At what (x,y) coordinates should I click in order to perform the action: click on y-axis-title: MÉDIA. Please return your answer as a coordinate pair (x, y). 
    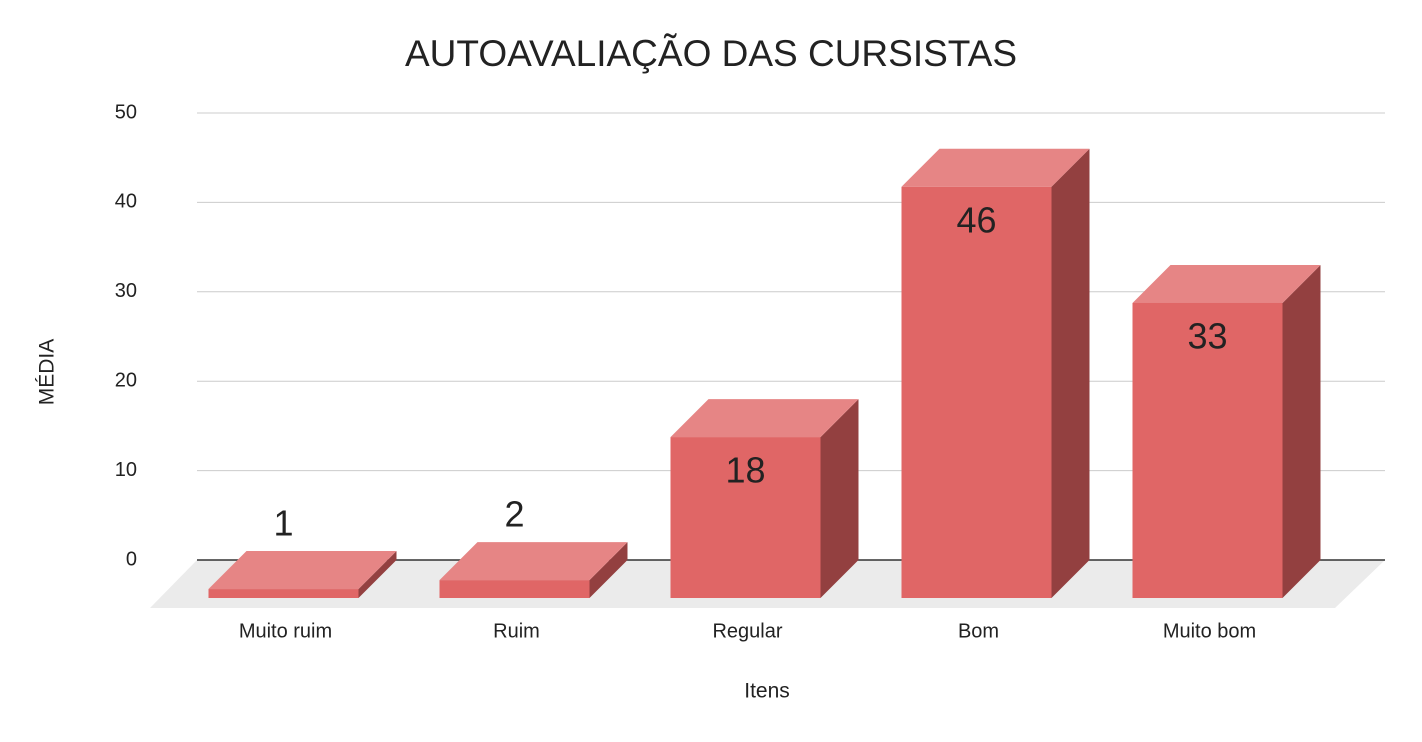
    Looking at the image, I should click on (47, 372).